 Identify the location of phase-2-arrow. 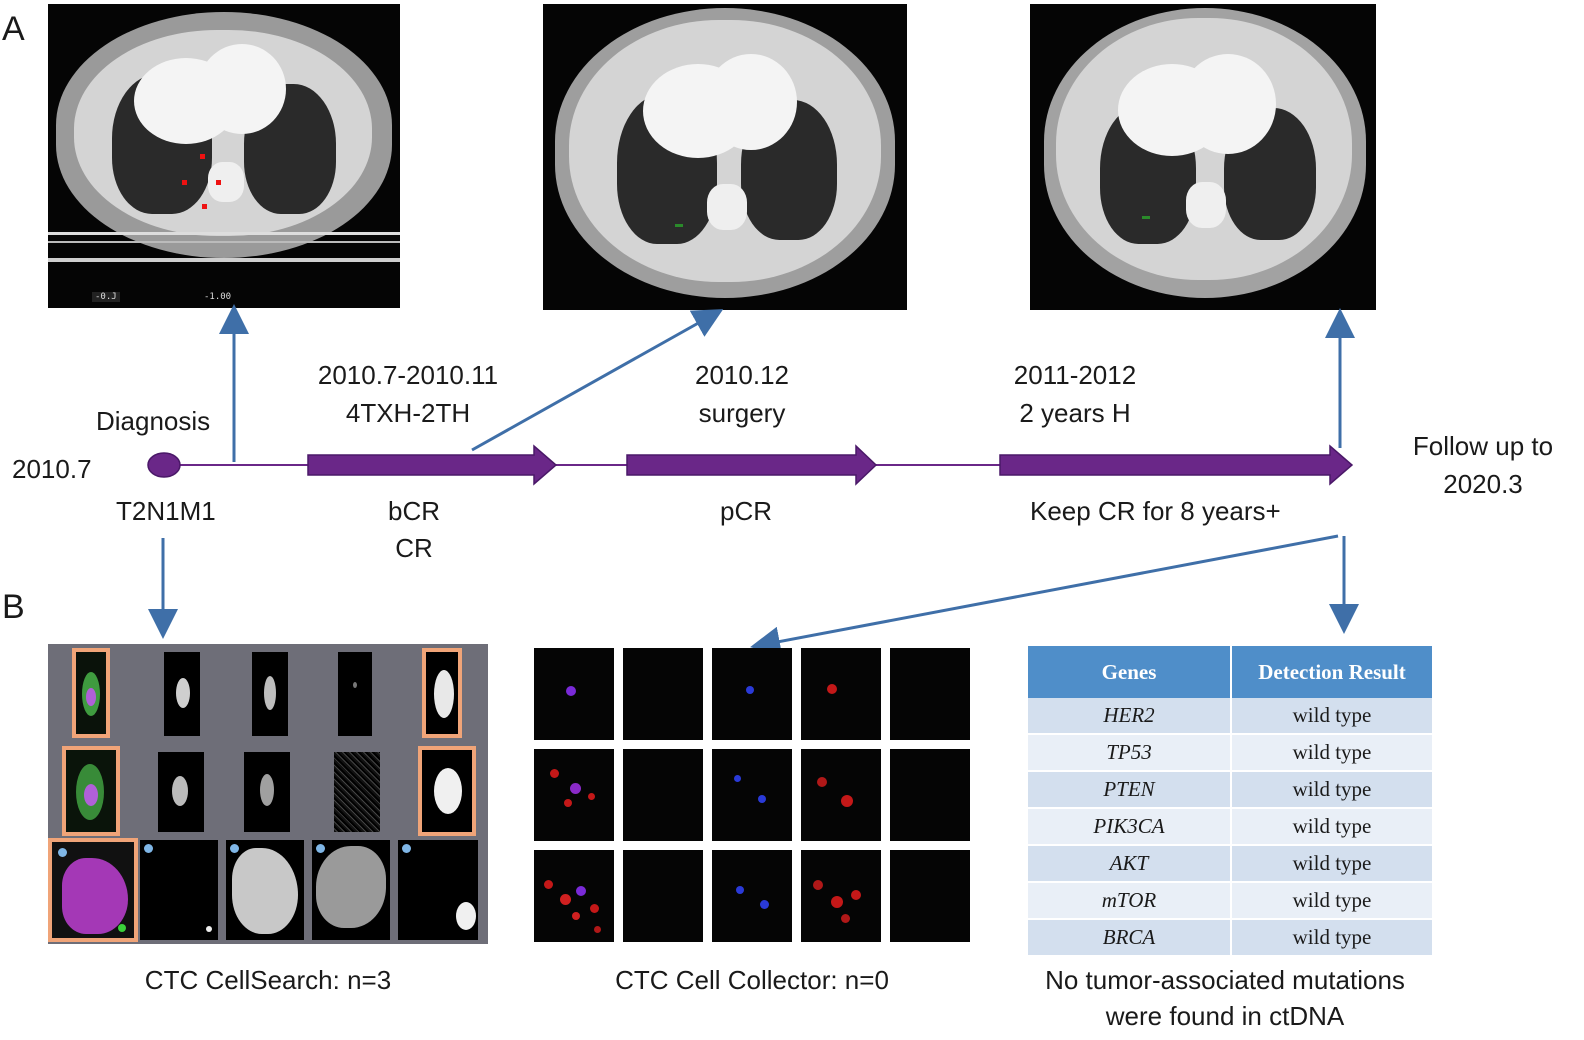
(752, 465).